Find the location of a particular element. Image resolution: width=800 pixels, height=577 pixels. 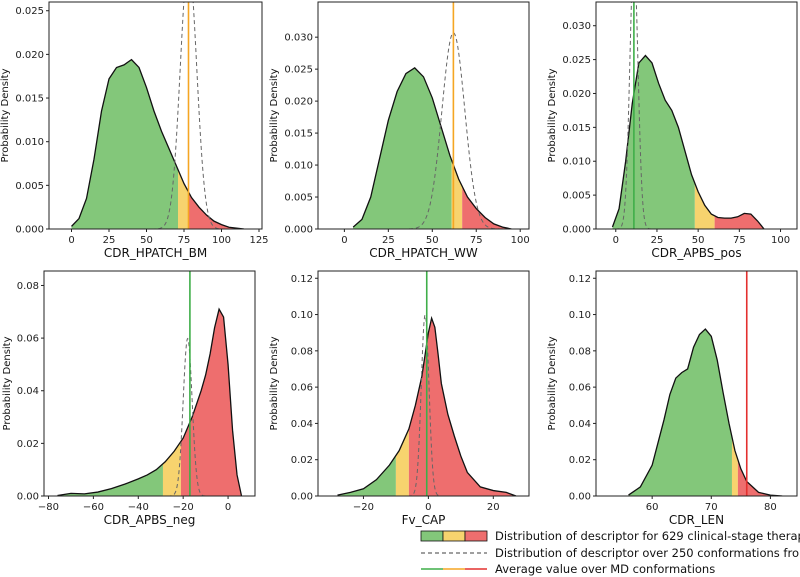

x-tick-label: 20 is located at coordinates (493, 507).